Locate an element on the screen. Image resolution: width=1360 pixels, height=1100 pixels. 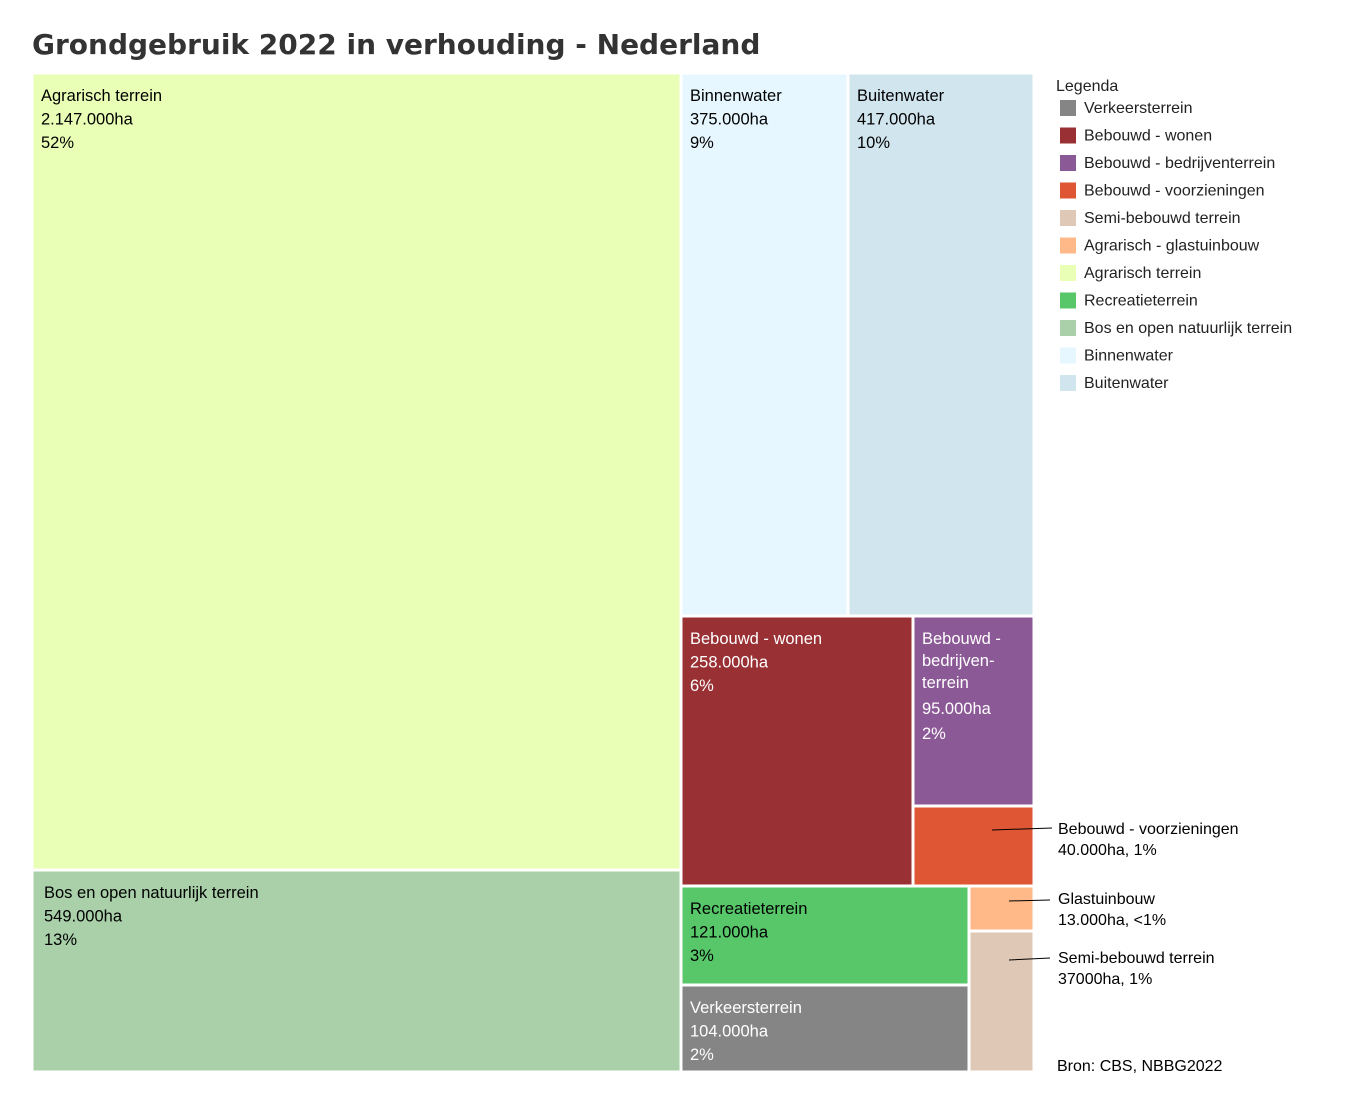
legend-item: Bos en open natuurlijk terrein is located at coordinates (1176, 328).